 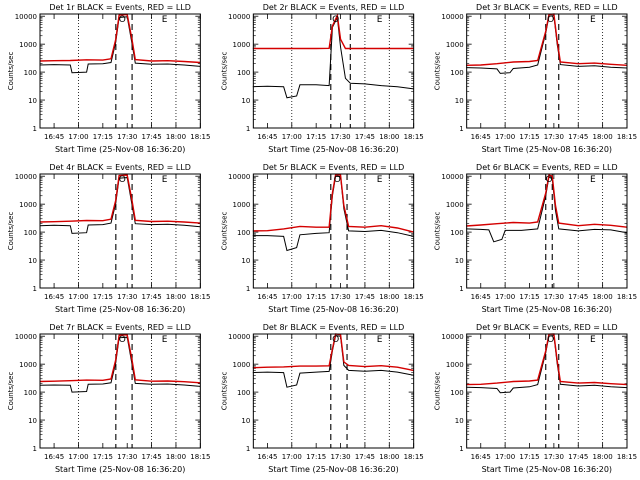 I want to click on chart-title: Det 1r BLACK = Events, RED = LLD, so click(x=120, y=7).